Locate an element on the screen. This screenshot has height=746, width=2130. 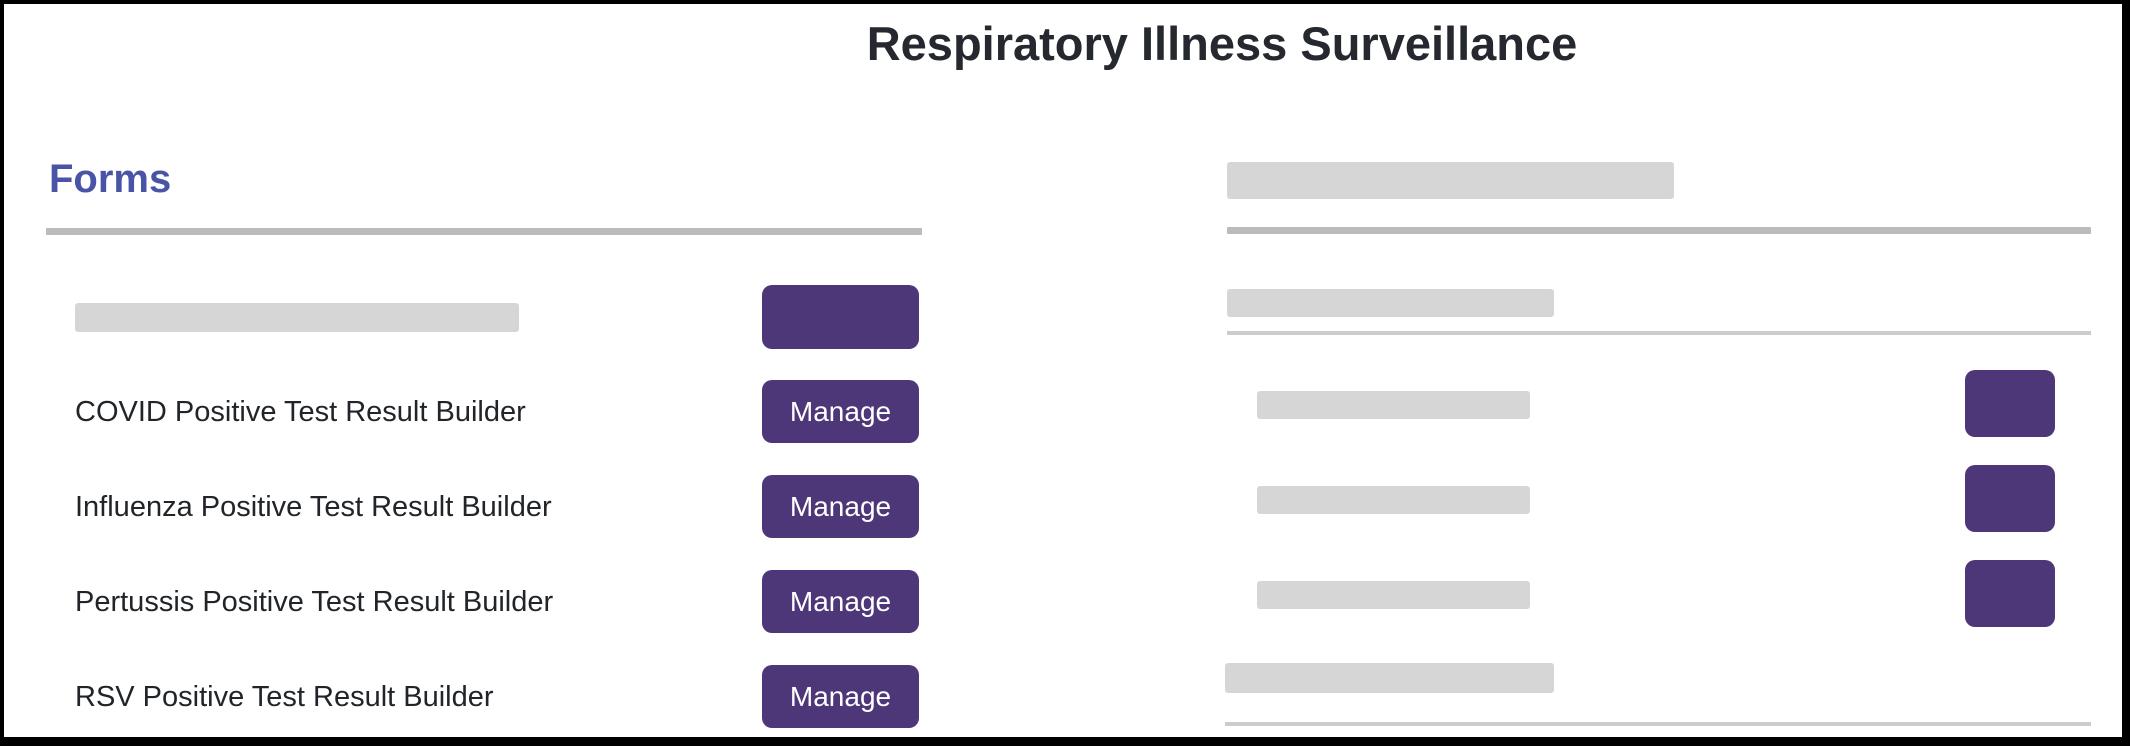
form-row-label: Influenza Positive Test Result Builder is located at coordinates (313, 507).